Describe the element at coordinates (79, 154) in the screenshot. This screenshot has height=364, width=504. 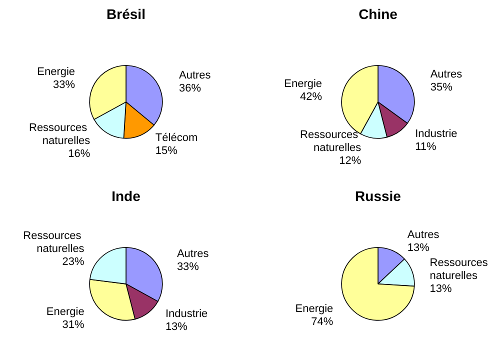
I see `data-label: 16%` at that location.